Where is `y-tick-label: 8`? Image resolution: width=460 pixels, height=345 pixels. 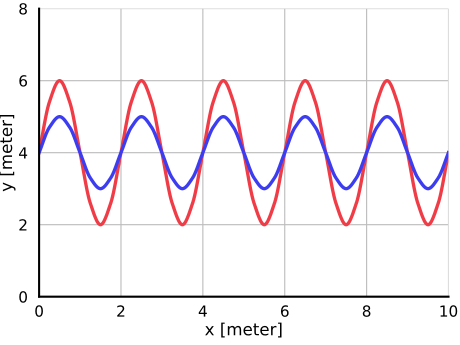 y-tick-label: 8 is located at coordinates (23, 9).